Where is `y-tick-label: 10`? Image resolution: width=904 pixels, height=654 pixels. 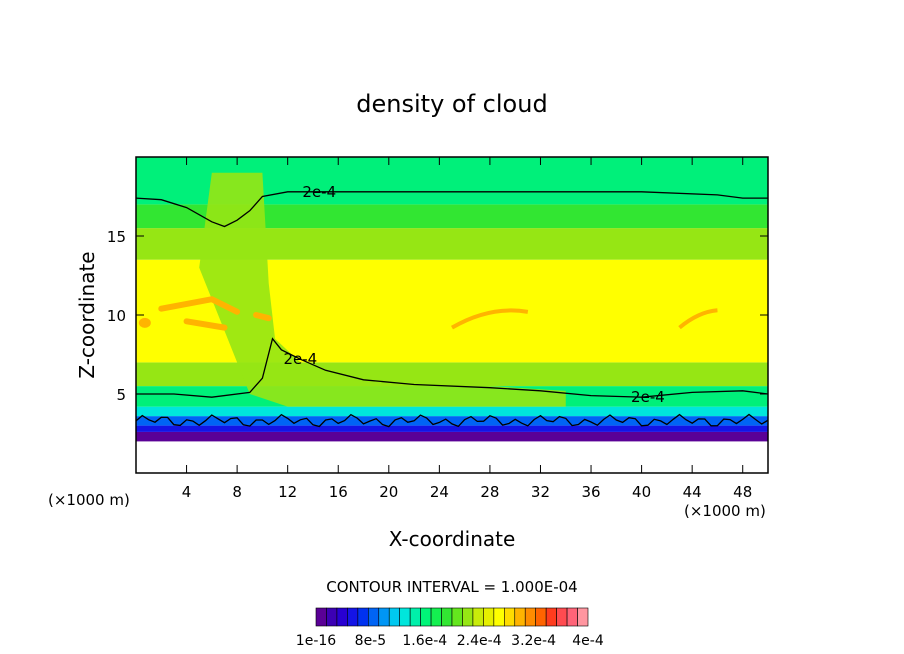
y-tick-label: 10 is located at coordinates (116, 316).